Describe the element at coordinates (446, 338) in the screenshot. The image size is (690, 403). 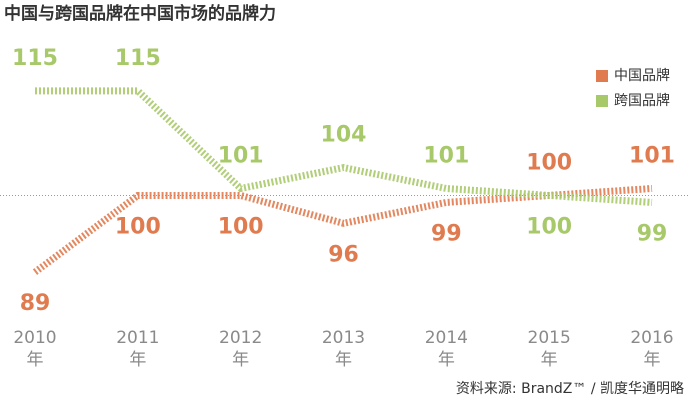
I see `x-tick-year: 2014` at that location.